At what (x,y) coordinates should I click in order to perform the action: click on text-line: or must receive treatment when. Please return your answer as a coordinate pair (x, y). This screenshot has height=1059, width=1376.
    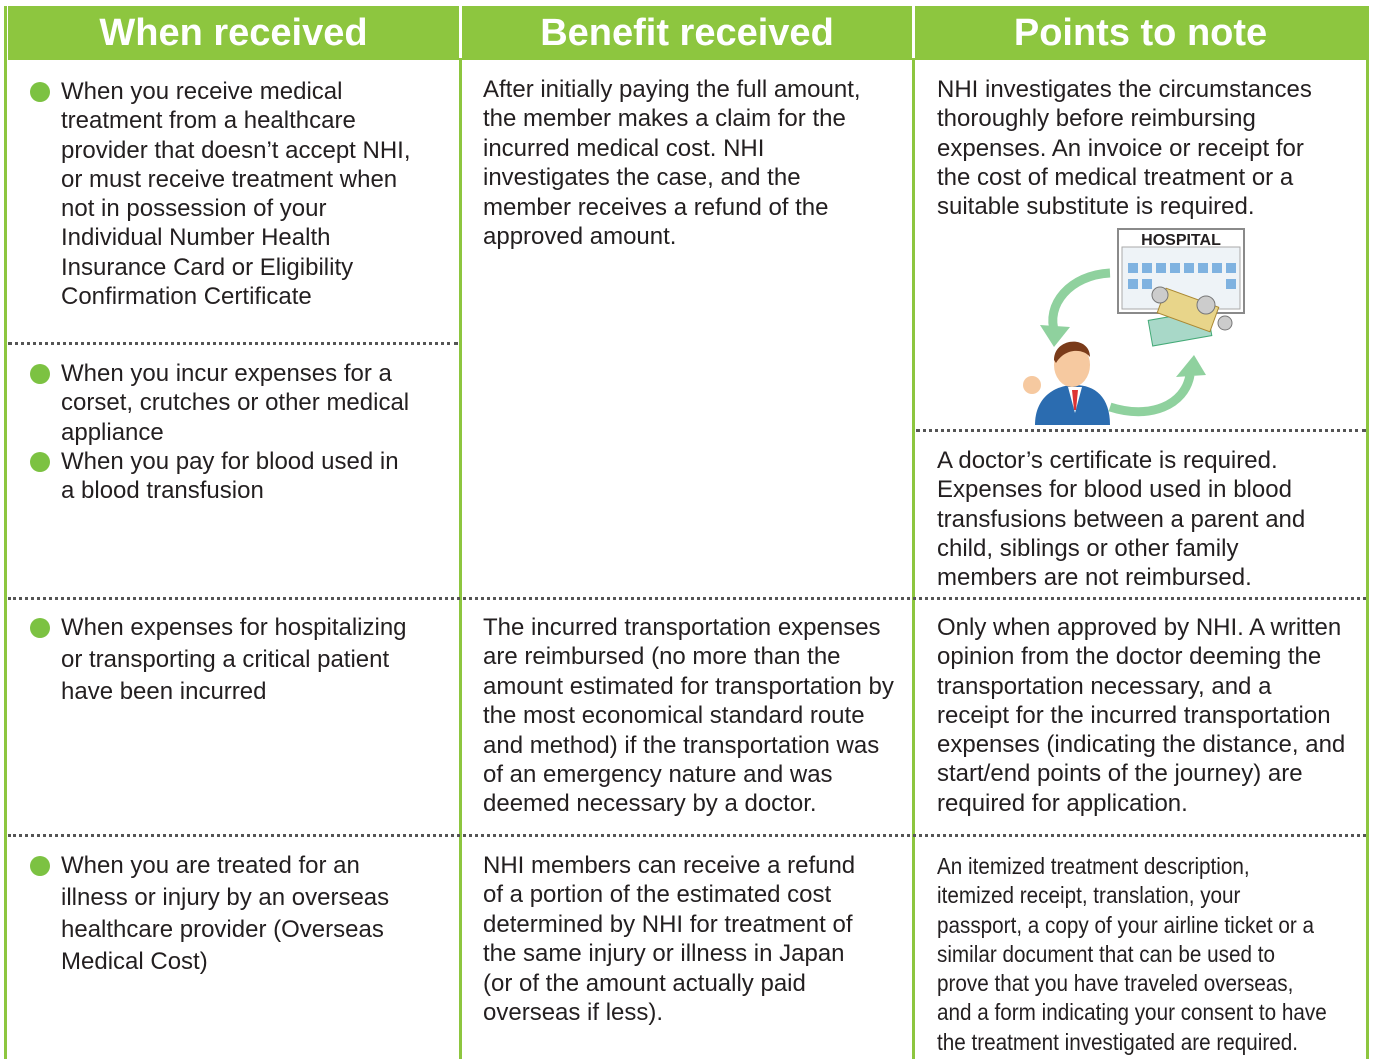
    Looking at the image, I should click on (229, 179).